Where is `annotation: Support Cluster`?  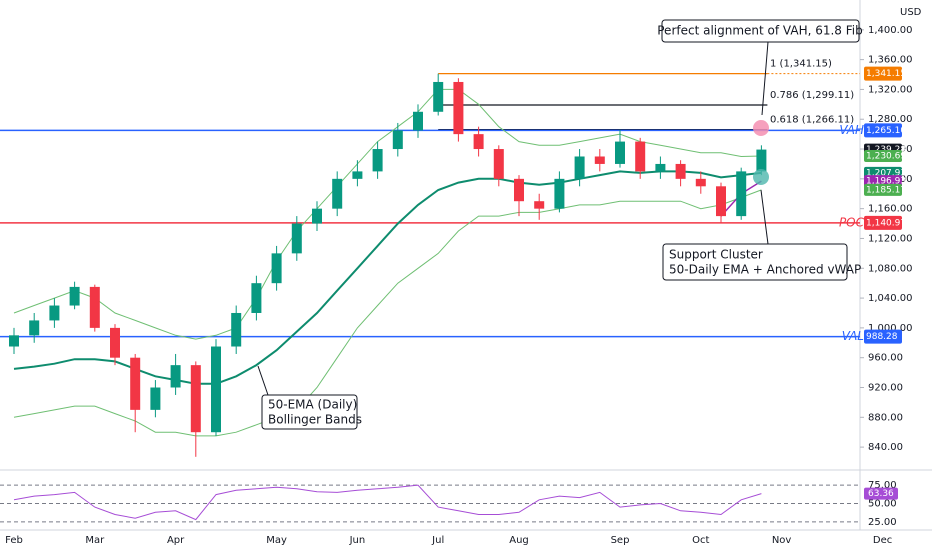
annotation: Support Cluster is located at coordinates (716, 255).